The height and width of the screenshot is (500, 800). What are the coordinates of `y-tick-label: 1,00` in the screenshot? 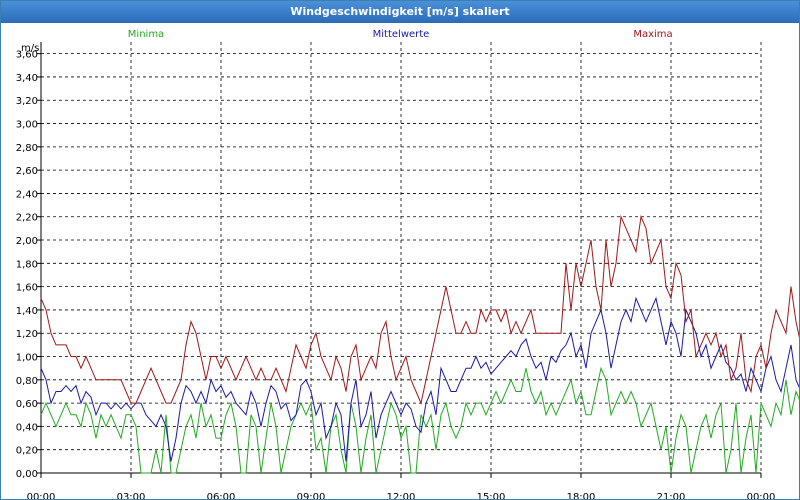 It's located at (27, 358).